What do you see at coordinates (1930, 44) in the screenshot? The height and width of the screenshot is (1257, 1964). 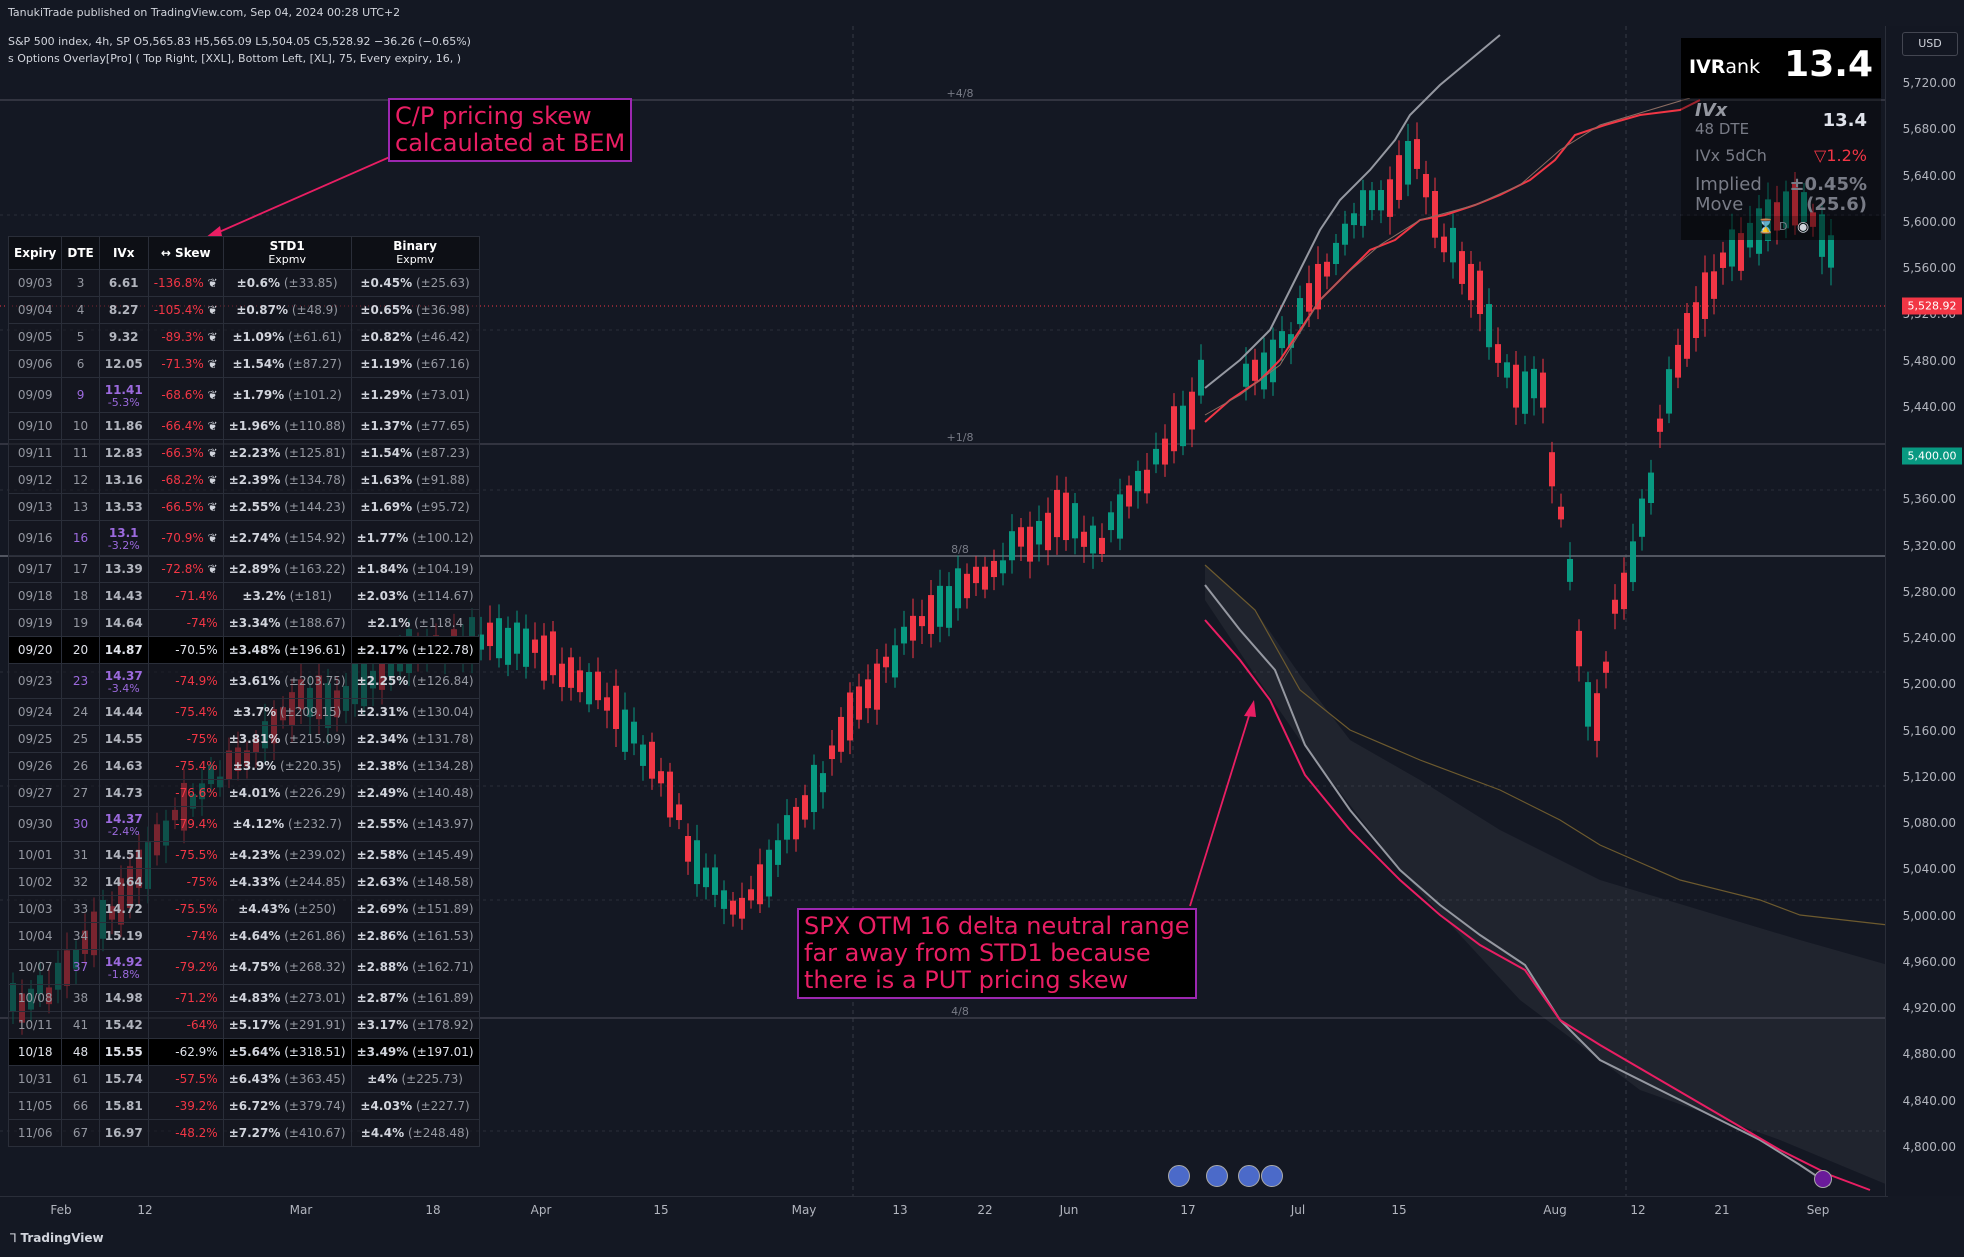 I see `currency-button: USD` at bounding box center [1930, 44].